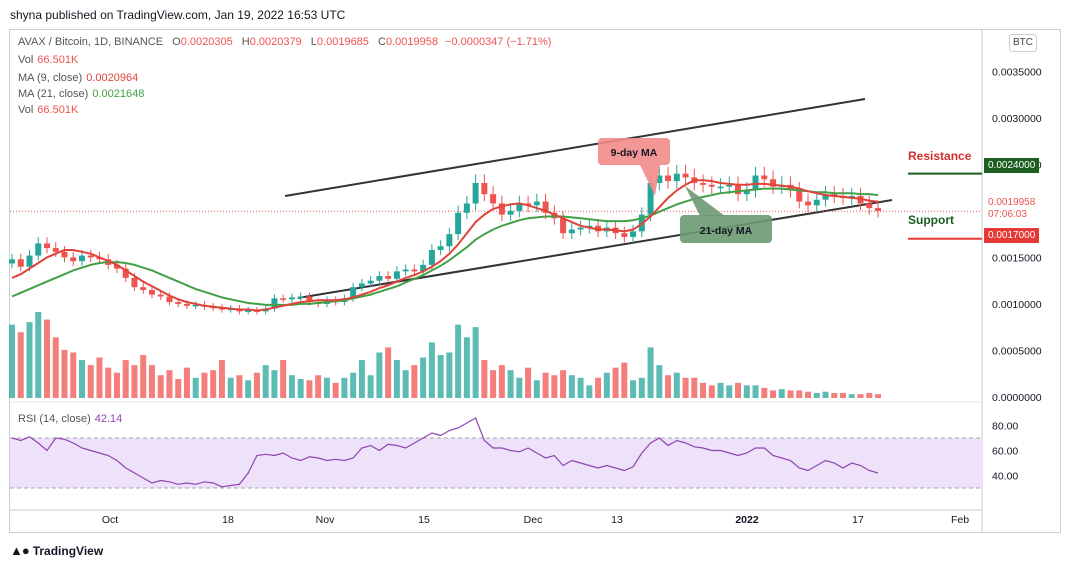 The image size is (1071, 568). Describe the element at coordinates (1012, 209) in the screenshot. I see `last-price-badge: 0.0019958 07:06:03` at that location.